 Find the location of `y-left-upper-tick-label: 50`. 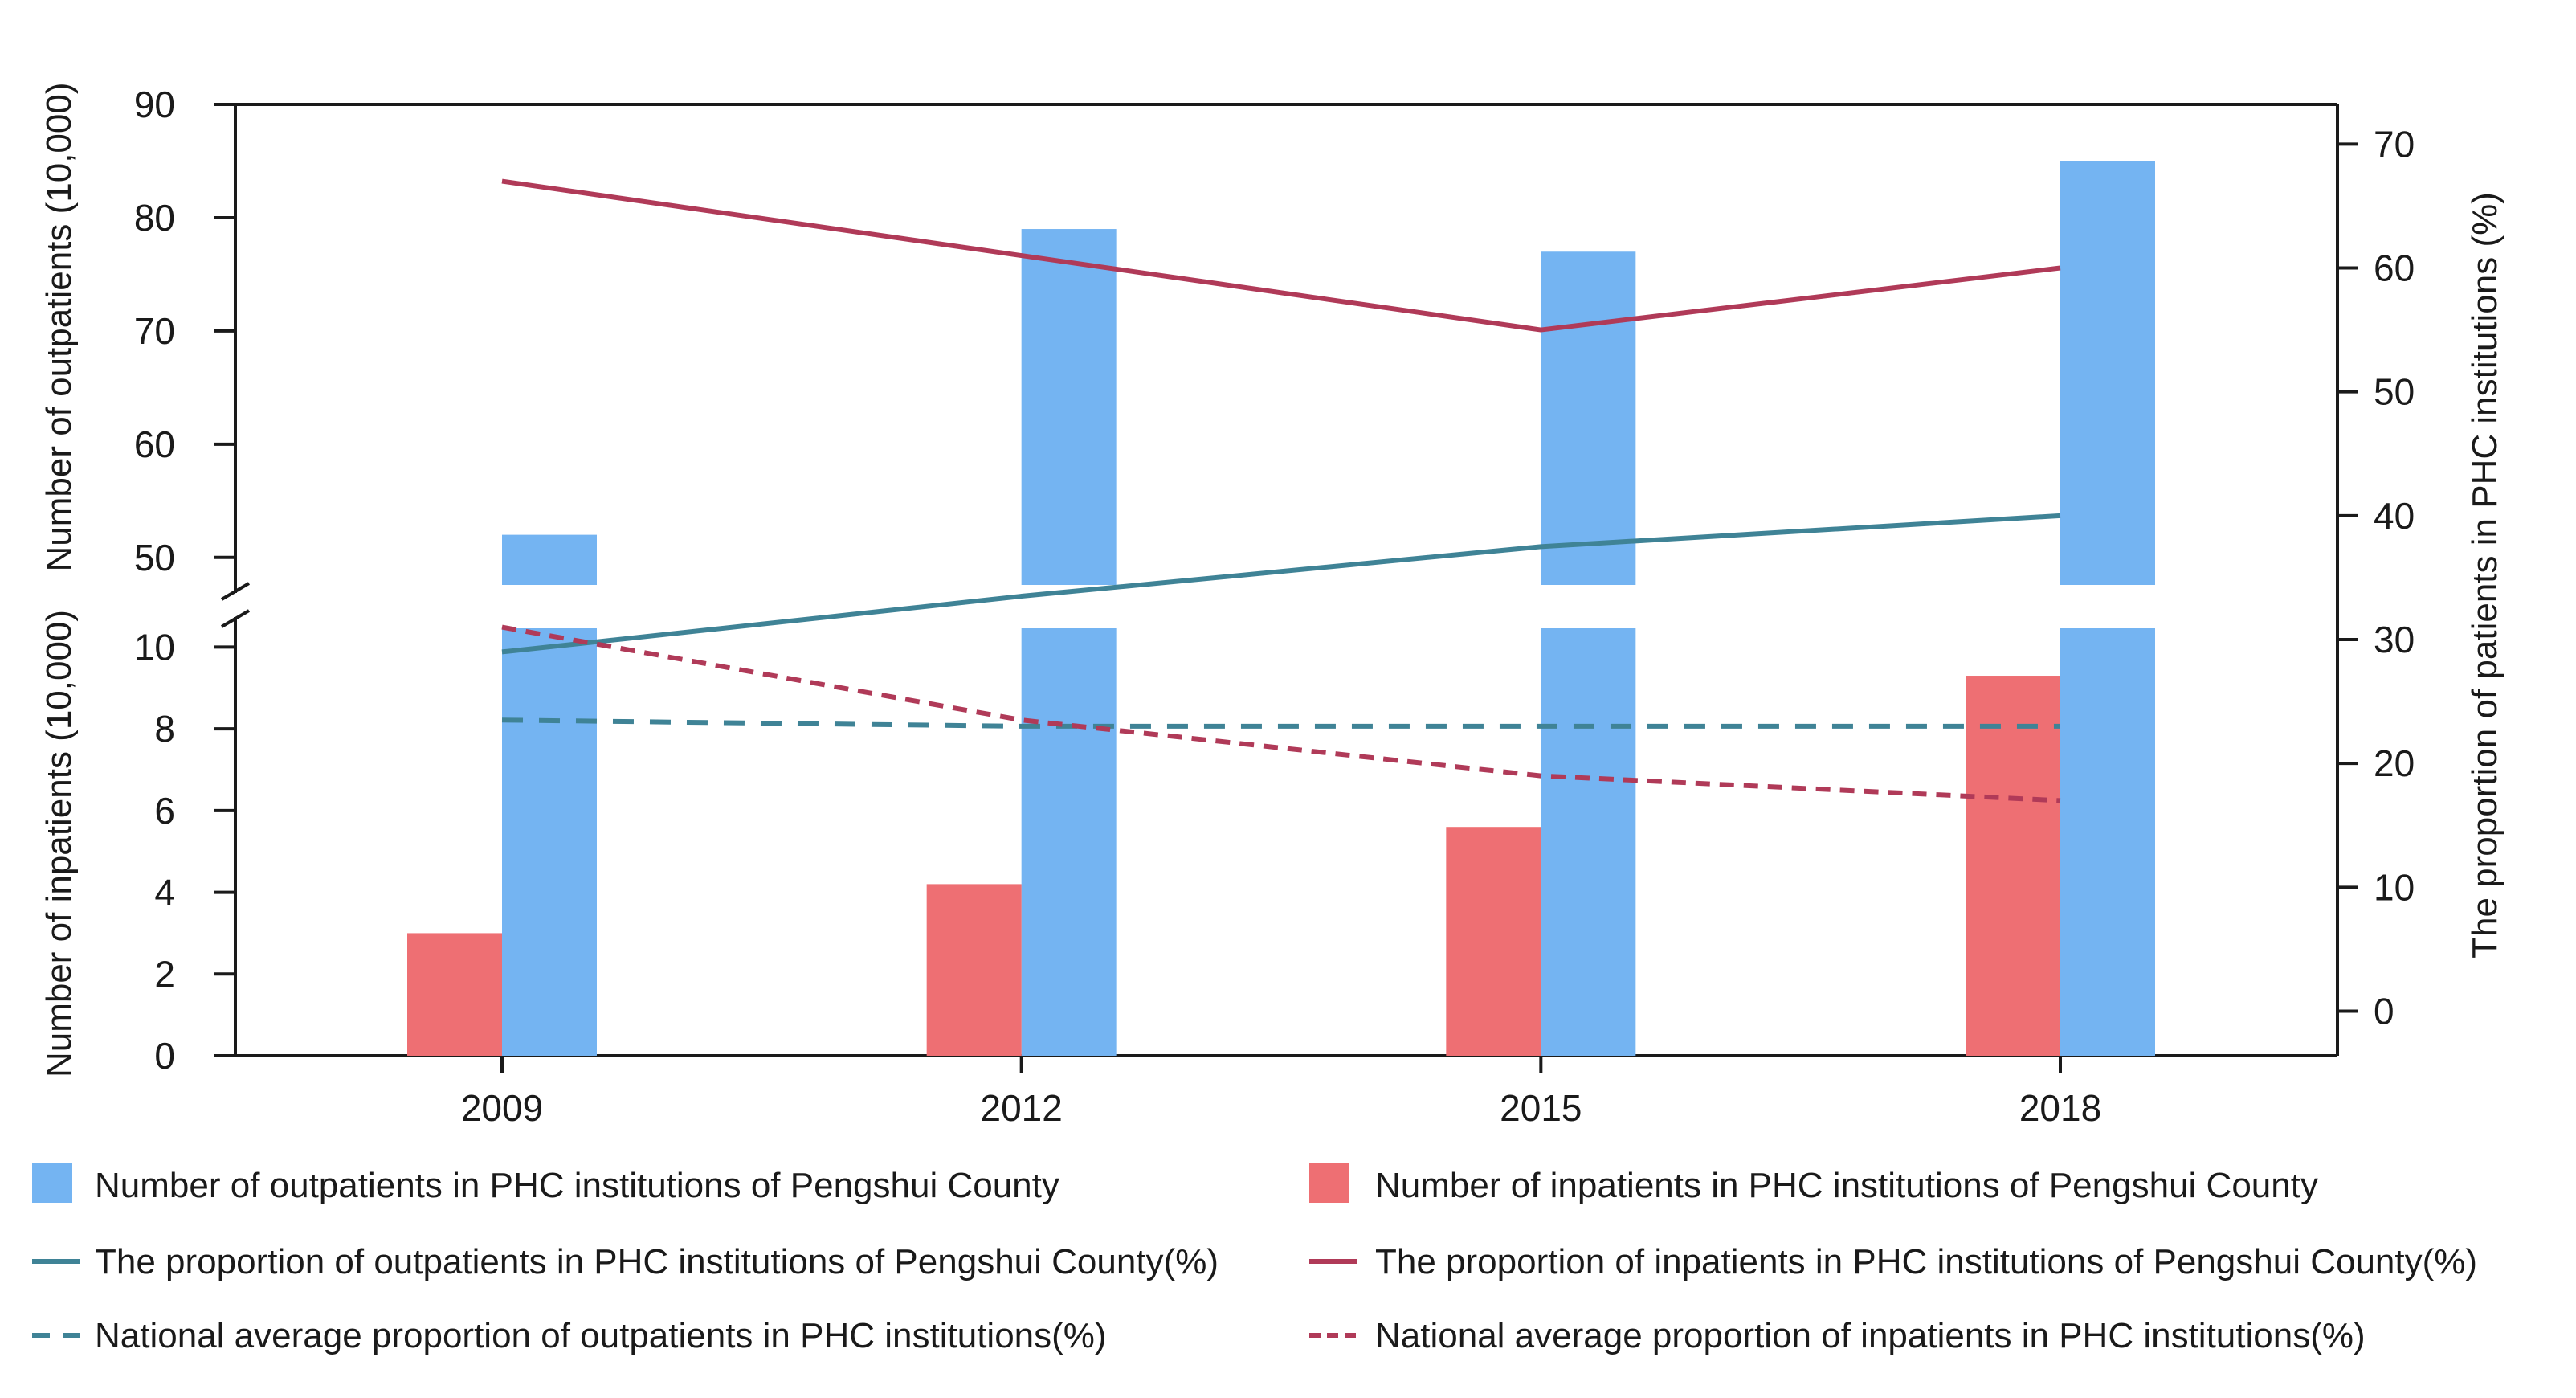

y-left-upper-tick-label: 50 is located at coordinates (154, 558).